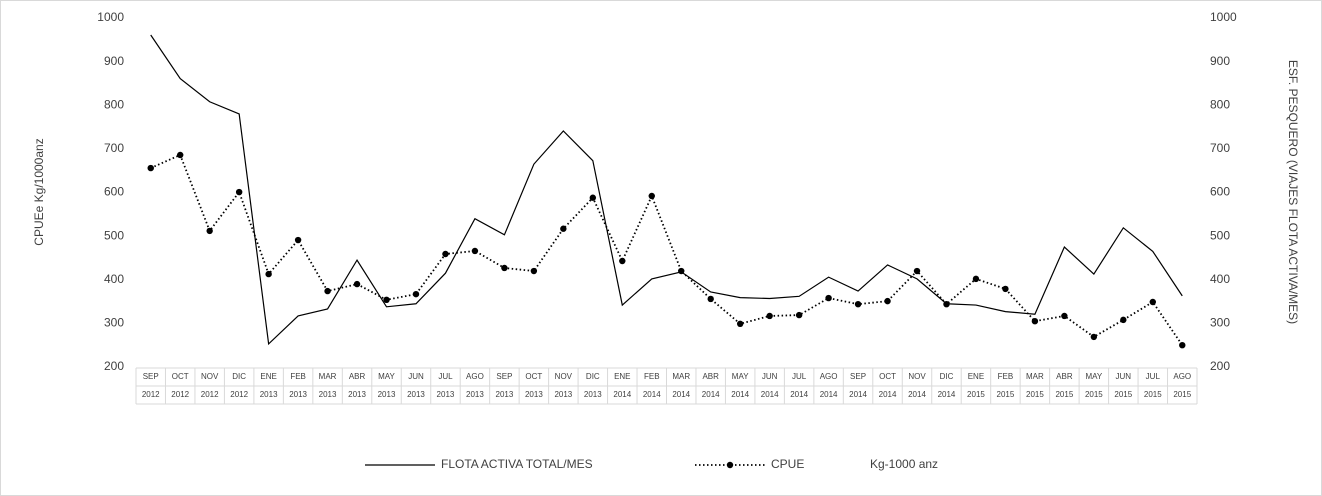 This screenshot has width=1322, height=496. Describe the element at coordinates (39, 191) in the screenshot. I see `y-axis-title: CPUEe Kg/1000anz` at that location.